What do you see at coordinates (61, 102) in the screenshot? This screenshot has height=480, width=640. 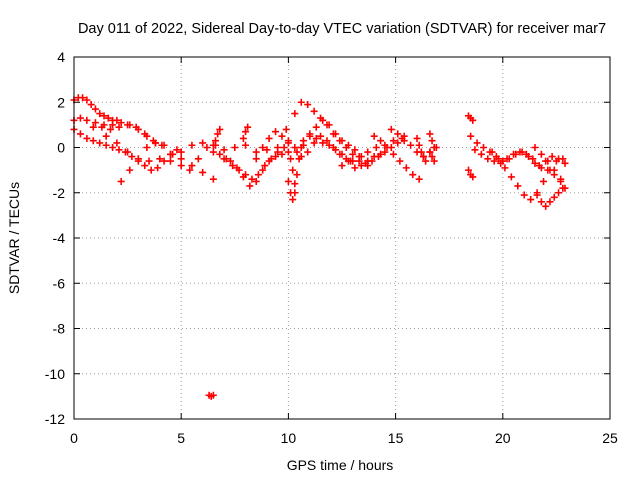 I see `y-tick-label: 2` at bounding box center [61, 102].